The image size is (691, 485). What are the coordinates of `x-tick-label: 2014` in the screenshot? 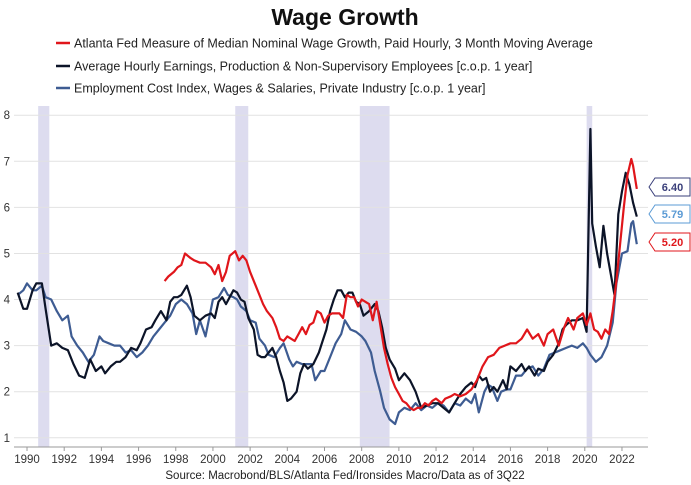 It's located at (473, 460).